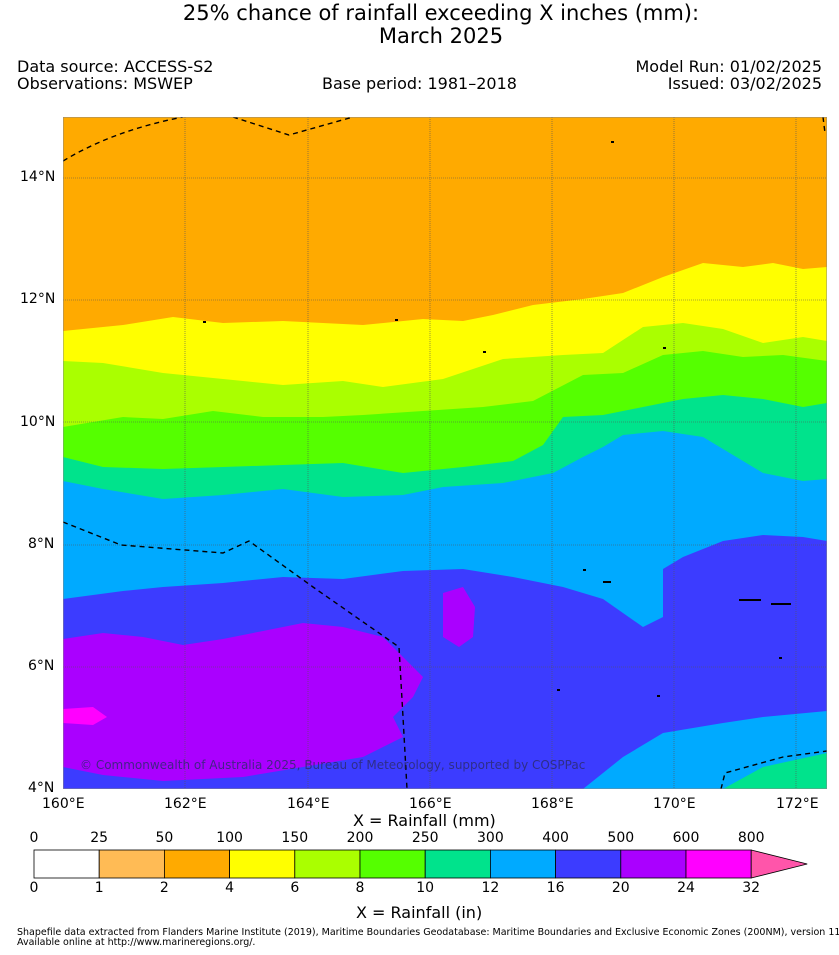  What do you see at coordinates (620, 888) in the screenshot?
I see `colorbar-in-tick: 20` at bounding box center [620, 888].